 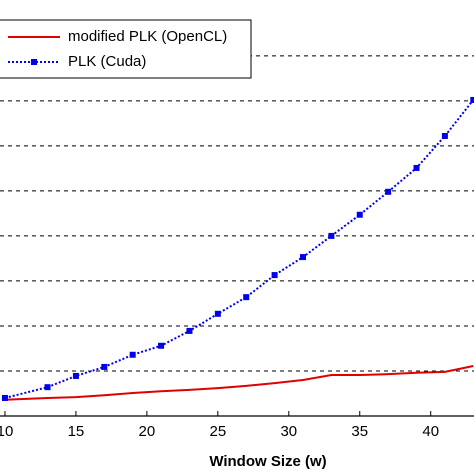 I want to click on legend-box, so click(x=126, y=49).